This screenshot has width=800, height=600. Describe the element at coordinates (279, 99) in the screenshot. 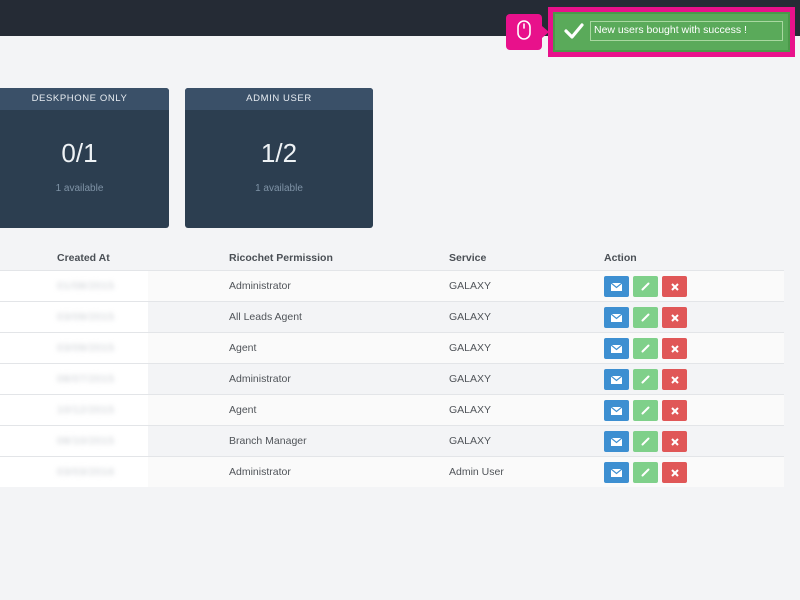

I see `card-title: ADMIN USER` at that location.